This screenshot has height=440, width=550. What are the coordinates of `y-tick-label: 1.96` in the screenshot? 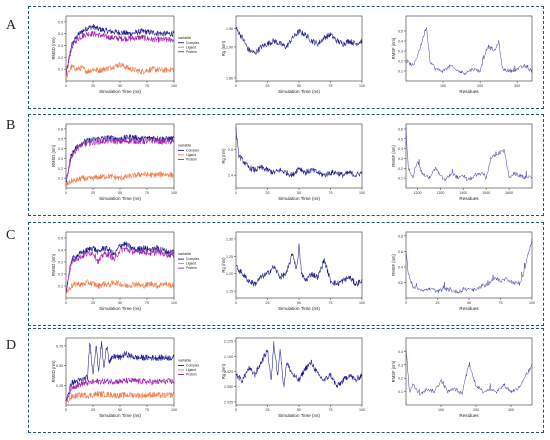 It's located at (229, 29).